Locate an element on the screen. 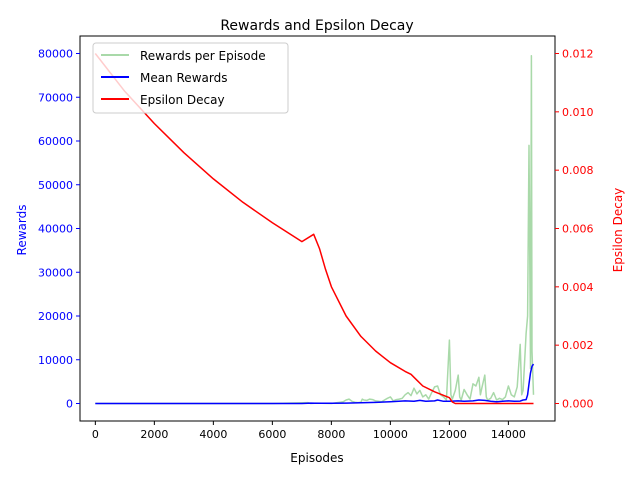 Image resolution: width=640 pixels, height=480 pixels. y-right-tick-label: 0.006 is located at coordinates (578, 229).